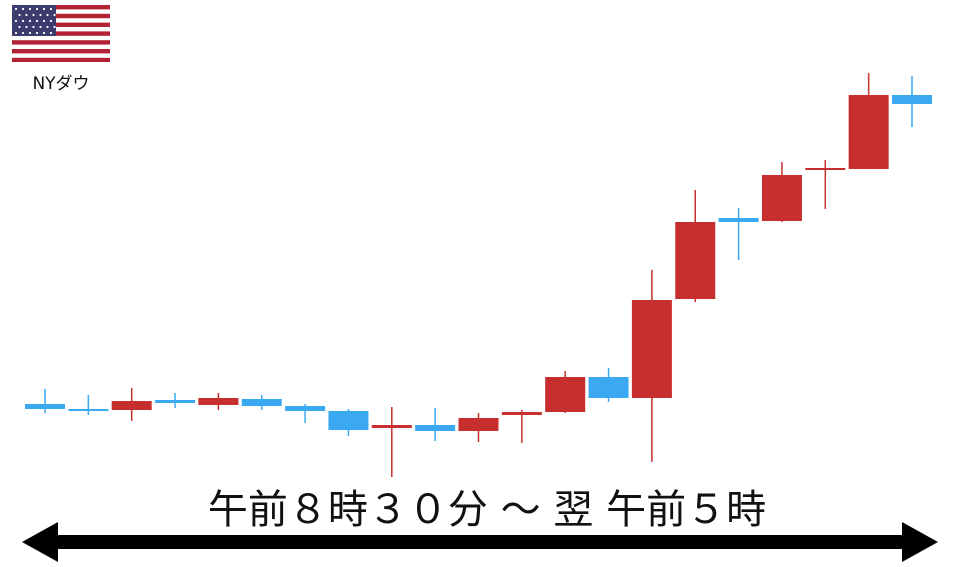  Describe the element at coordinates (61, 33) in the screenshot. I see `us-flag` at that location.